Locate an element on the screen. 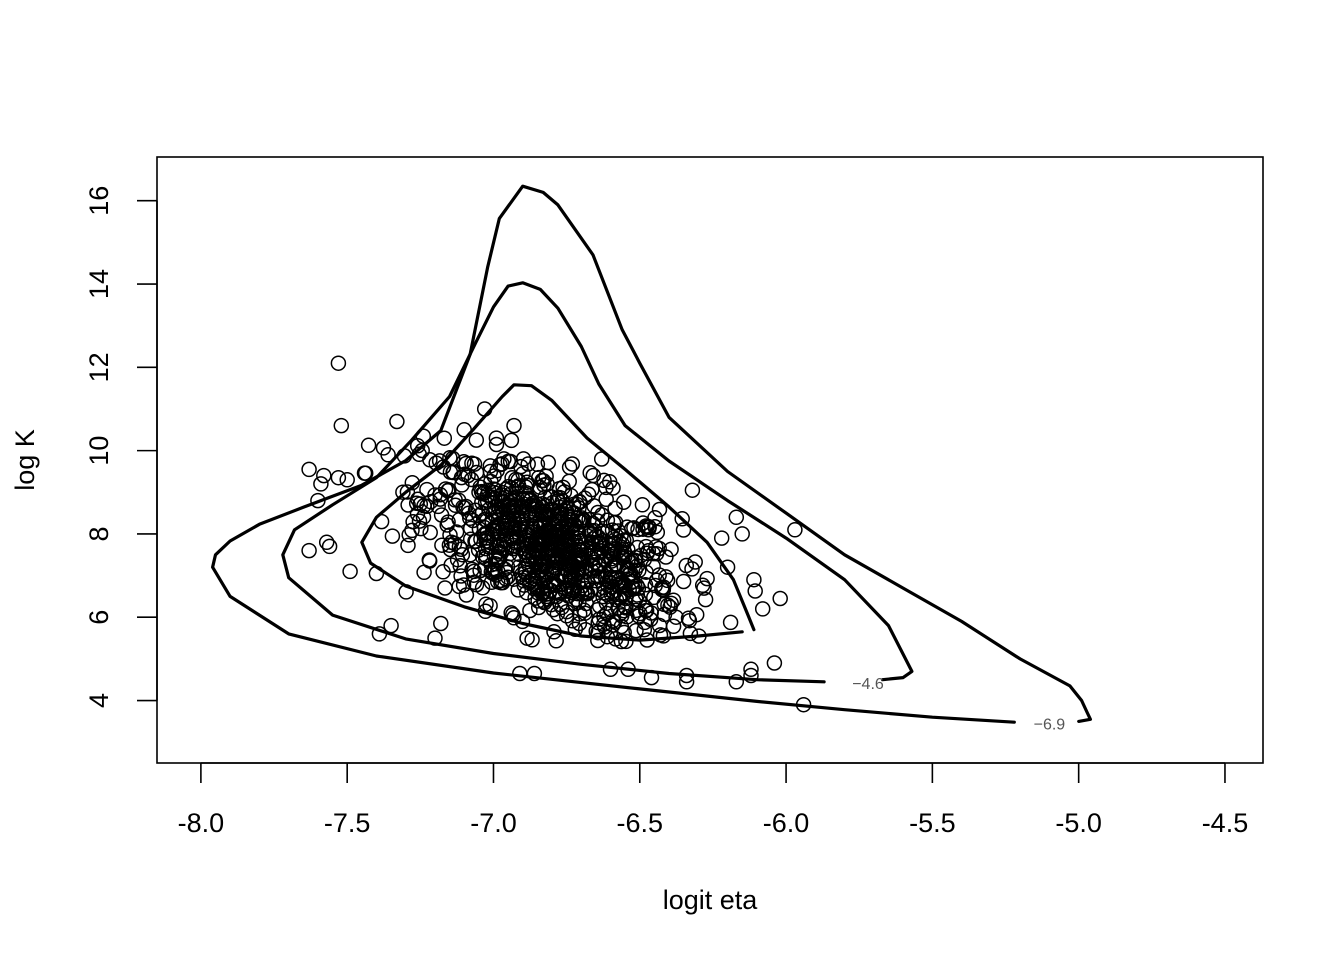 This screenshot has height=960, width=1344. contour-level-label: −6.9 is located at coordinates (1050, 724).